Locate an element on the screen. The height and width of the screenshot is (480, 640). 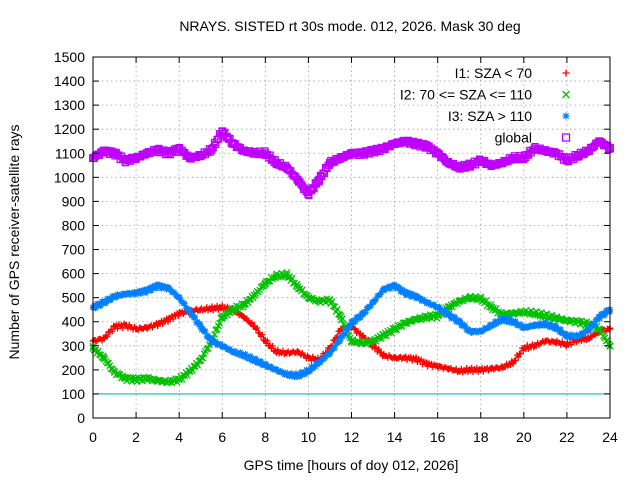
x-axis-label: GPS time [hours of doy 012, 2026] is located at coordinates (351, 465).